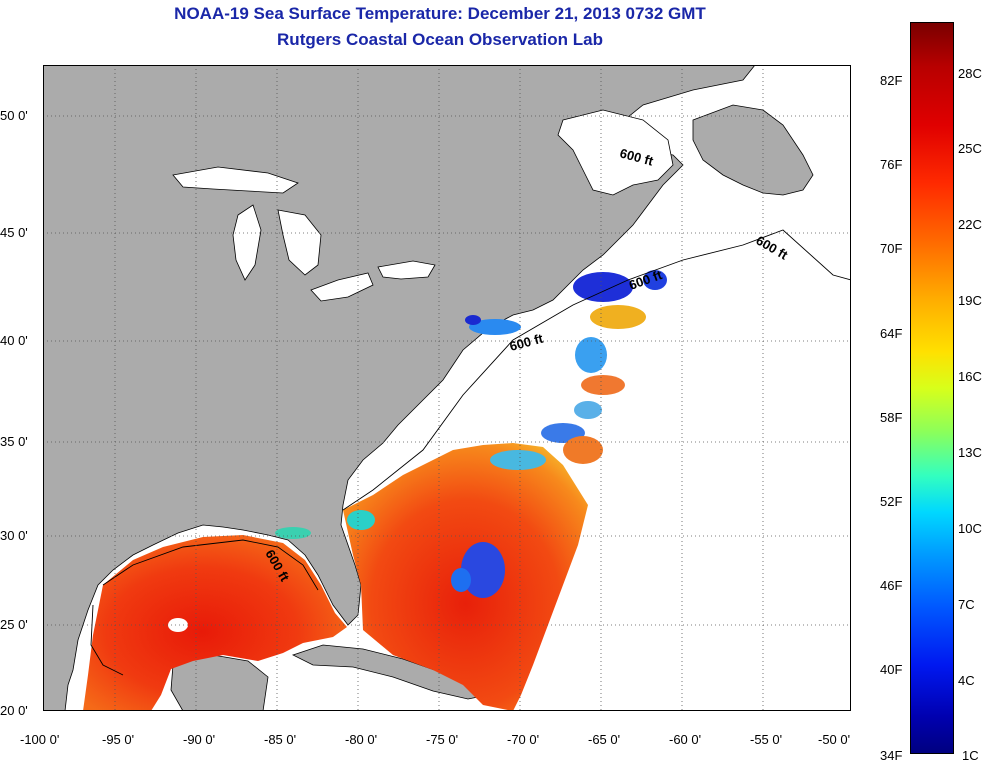 The height and width of the screenshot is (770, 984). What do you see at coordinates (14, 441) in the screenshot?
I see `y-tick-label: 35 0'` at bounding box center [14, 441].